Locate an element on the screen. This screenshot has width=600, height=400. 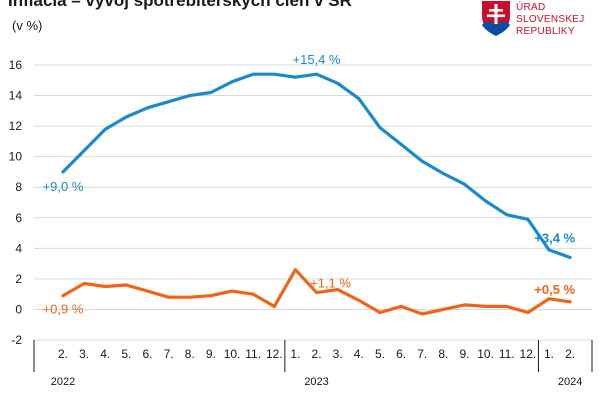
data-label: +3,4 % is located at coordinates (554, 238).